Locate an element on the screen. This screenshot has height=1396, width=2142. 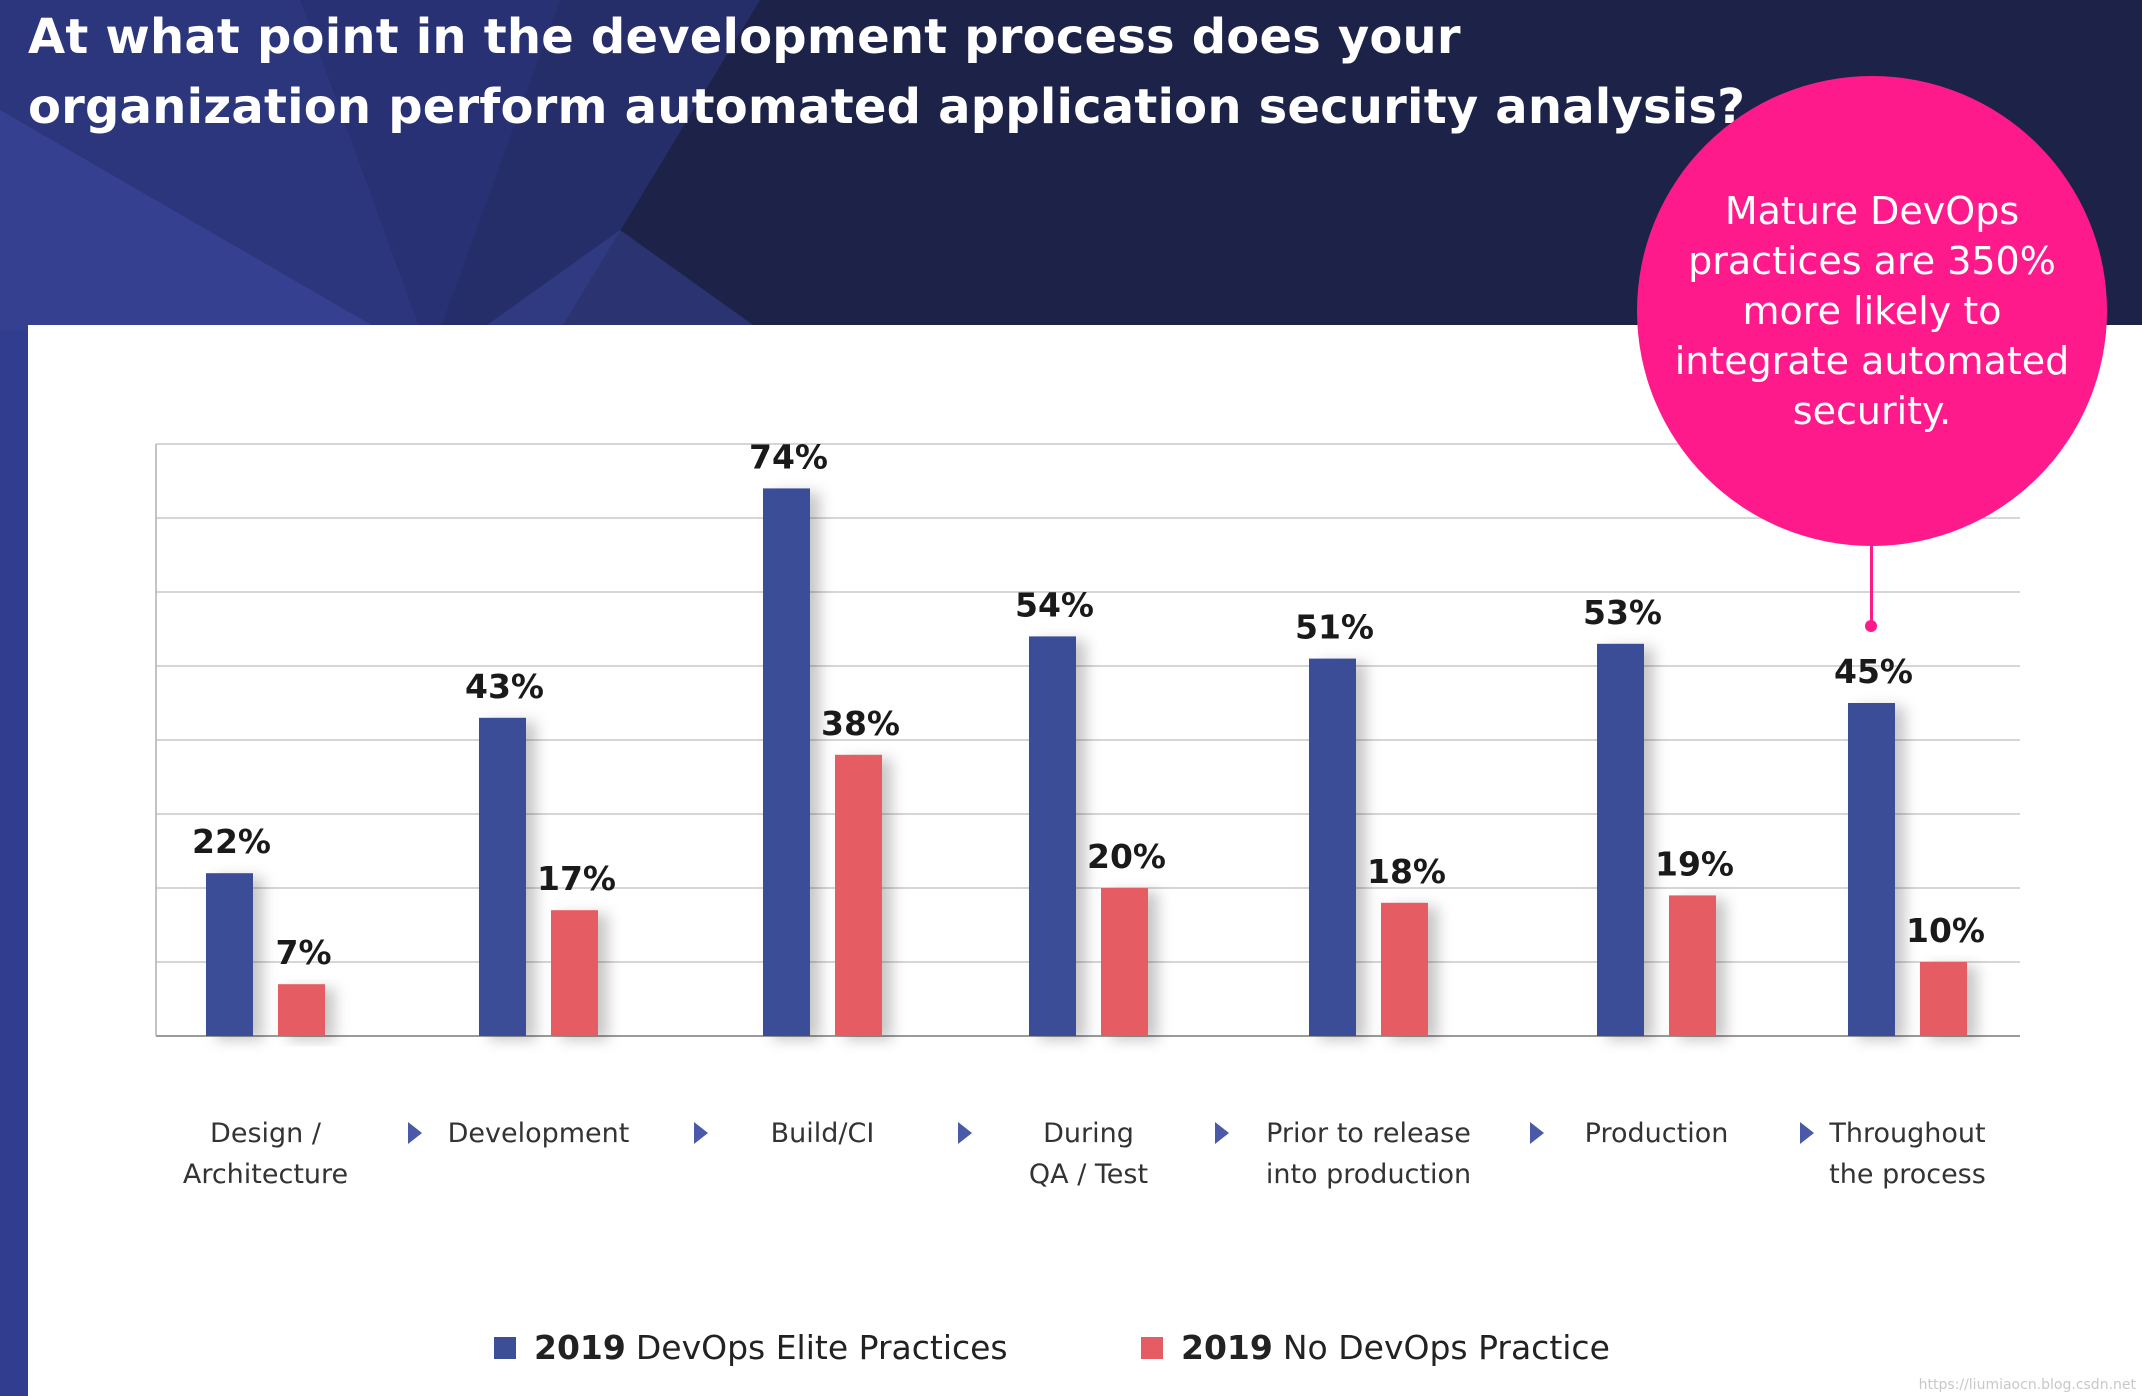
category-label: Build/CI is located at coordinates (823, 1133).